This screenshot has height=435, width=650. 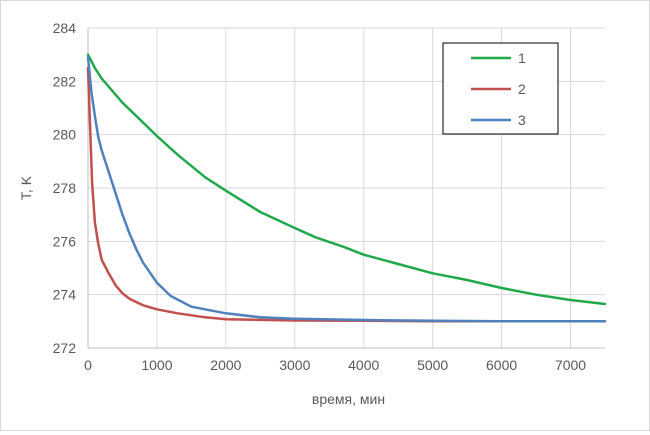 What do you see at coordinates (88, 365) in the screenshot?
I see `x-tick-label: 0` at bounding box center [88, 365].